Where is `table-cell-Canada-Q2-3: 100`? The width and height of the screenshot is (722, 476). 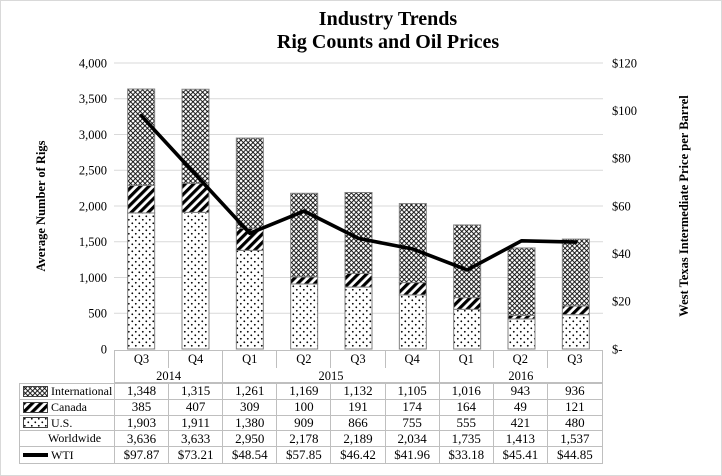 table-cell-Canada-Q2-3: 100 is located at coordinates (304, 407).